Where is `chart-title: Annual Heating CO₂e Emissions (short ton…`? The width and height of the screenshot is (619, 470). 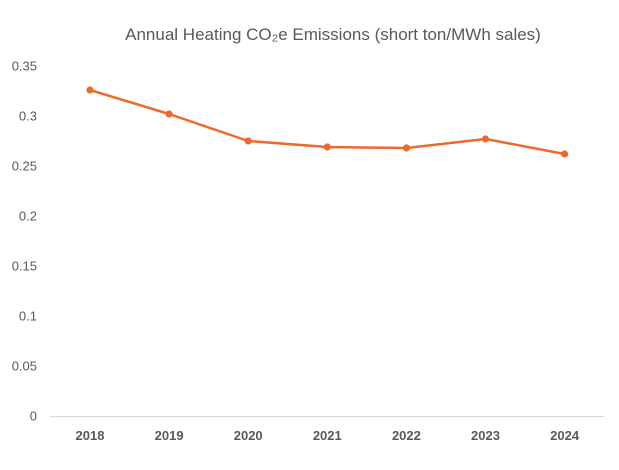
chart-title: Annual Heating CO₂e Emissions (short ton… is located at coordinates (333, 34).